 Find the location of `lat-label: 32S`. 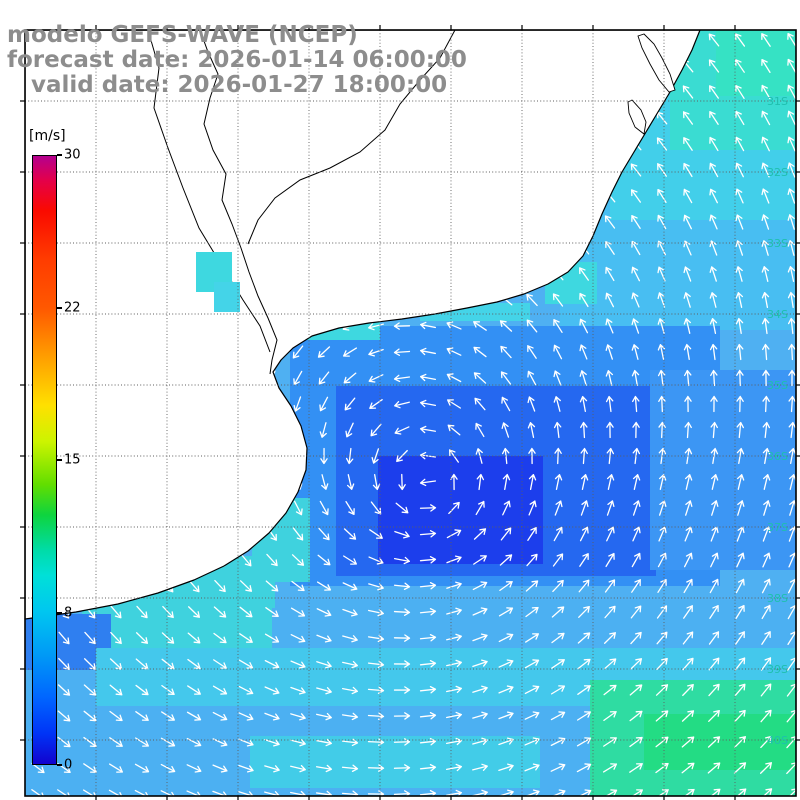

lat-label: 32S is located at coordinates (777, 172).